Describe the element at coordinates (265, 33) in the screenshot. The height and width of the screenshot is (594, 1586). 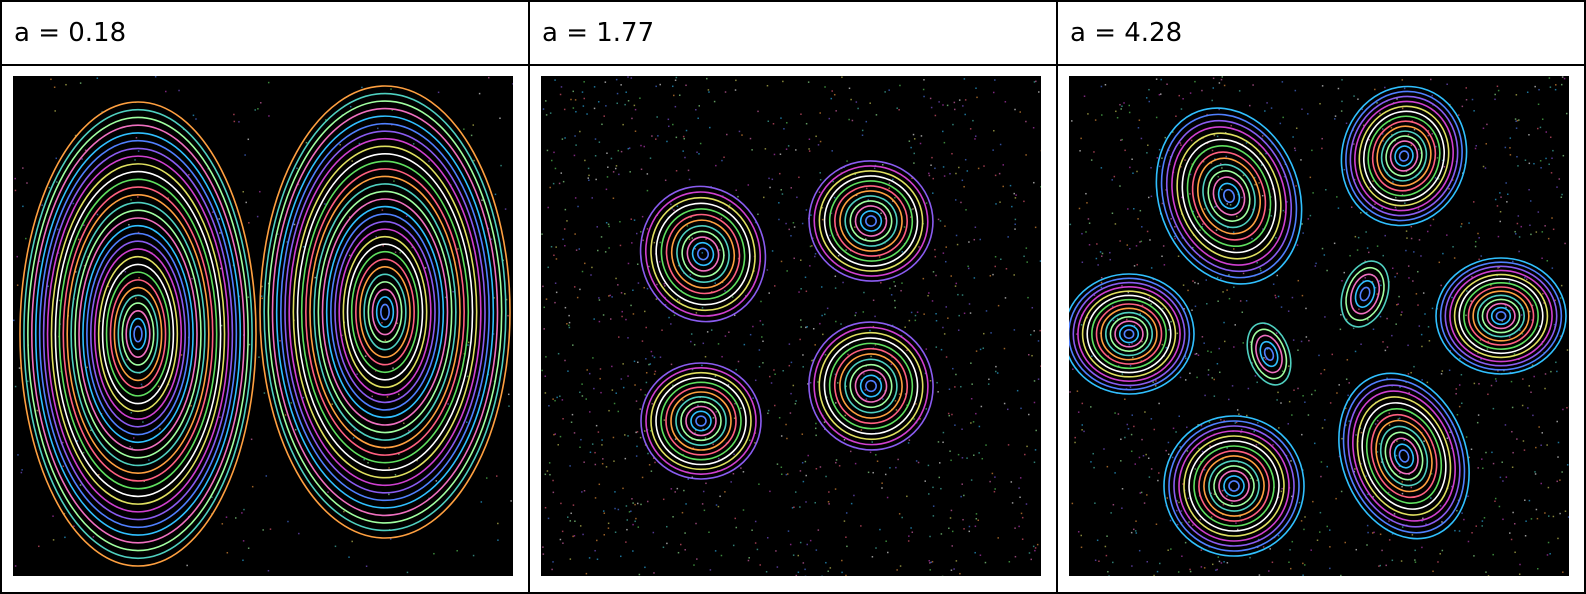
I see `header-cell: a = 0.18` at that location.